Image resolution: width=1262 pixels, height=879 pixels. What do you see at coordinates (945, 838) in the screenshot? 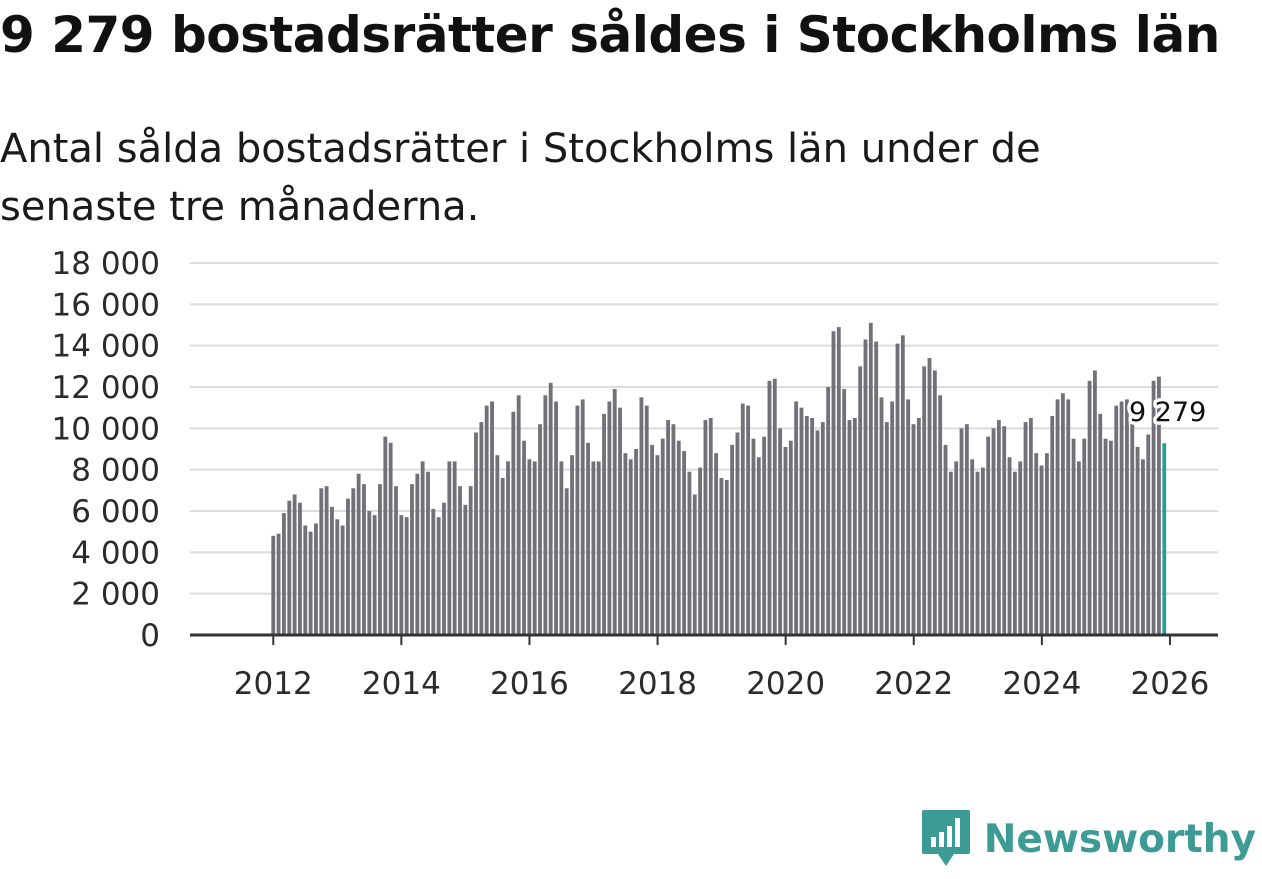
I see `newsworthy-logo-icon` at bounding box center [945, 838].